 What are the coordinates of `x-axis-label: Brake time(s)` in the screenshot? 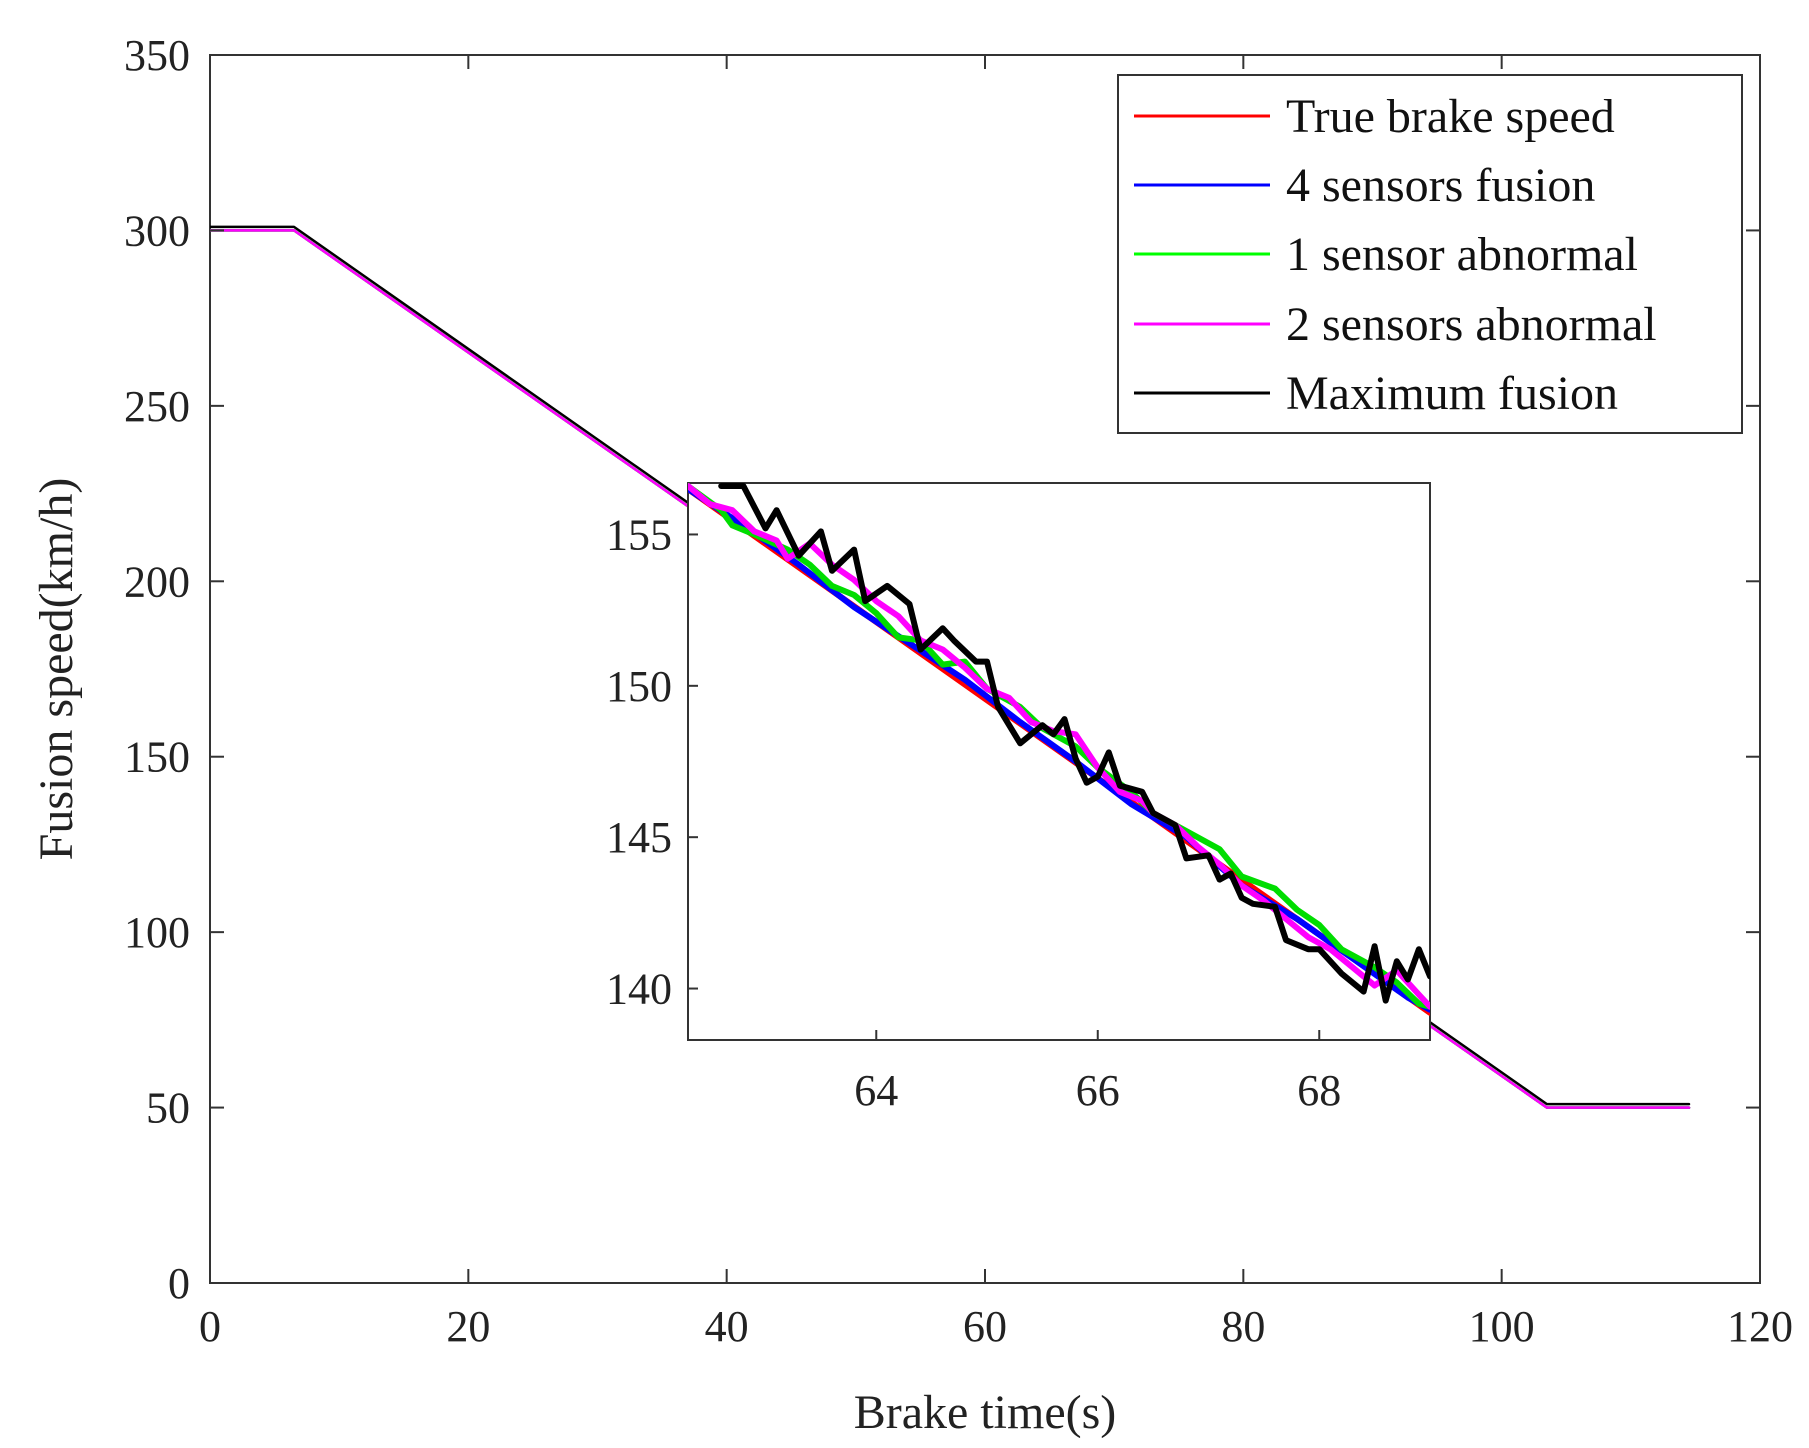 It's located at (985, 1412).